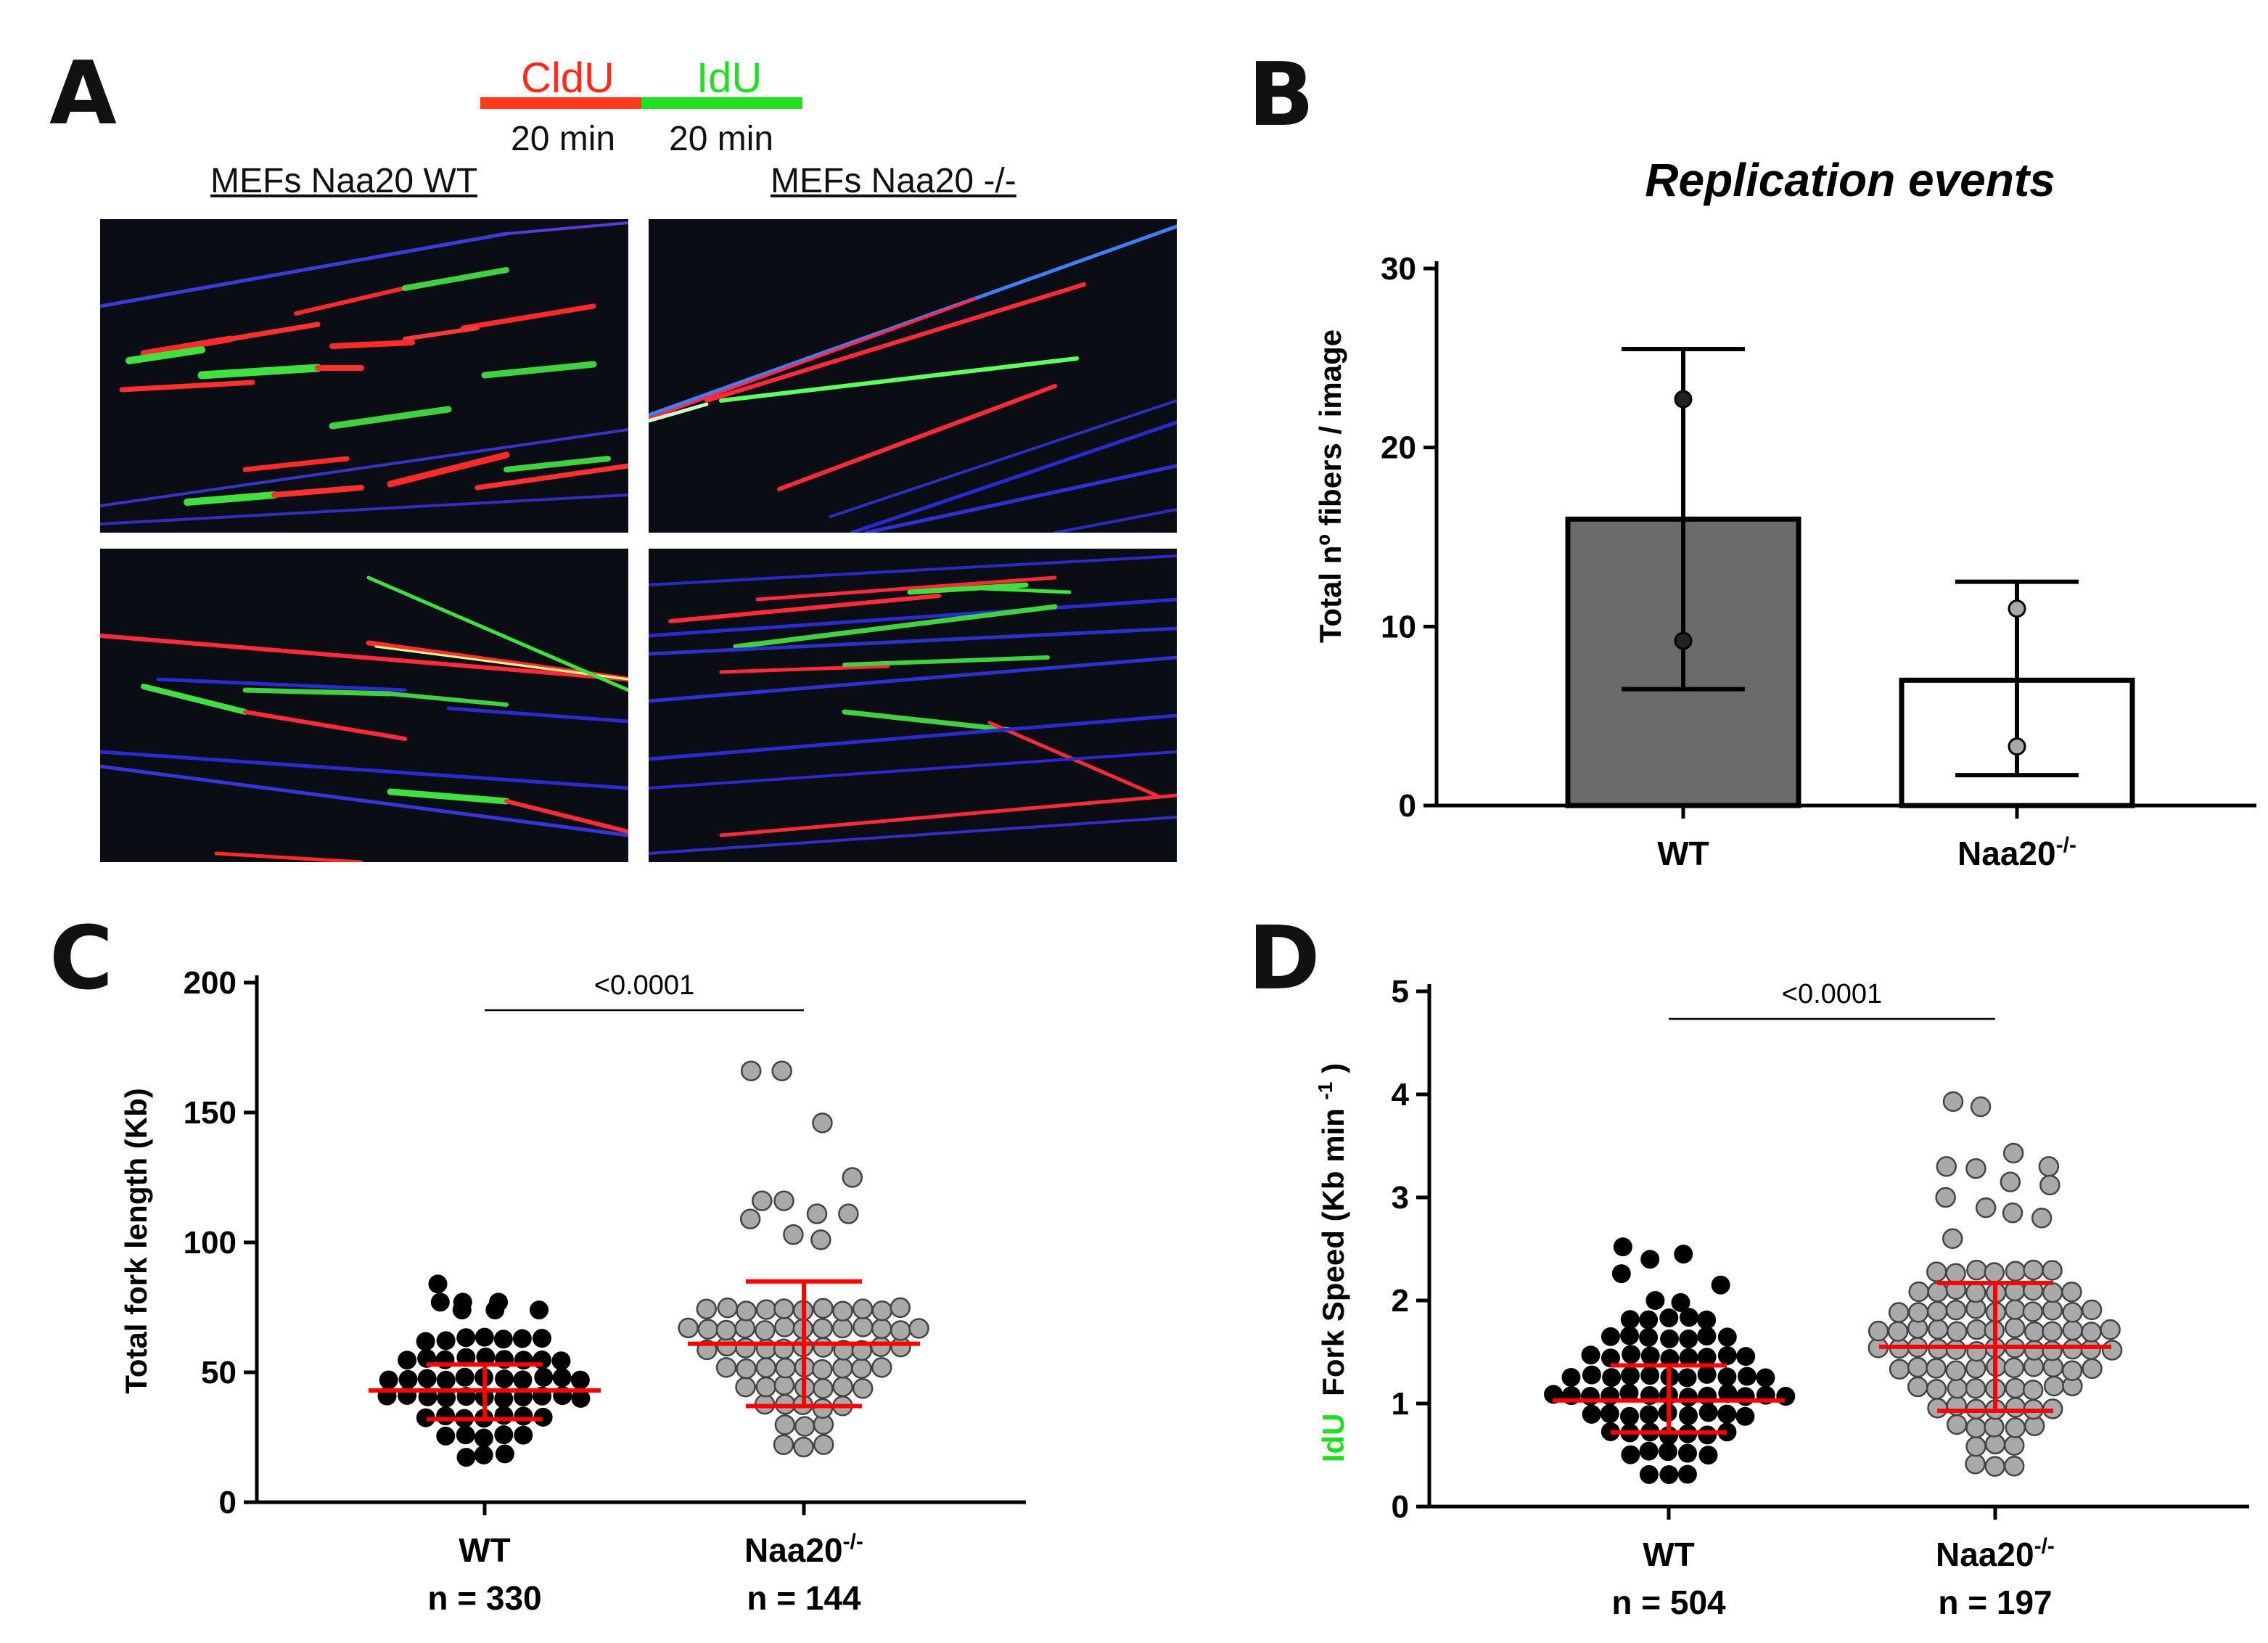 Image resolution: width=2268 pixels, height=1643 pixels. Describe the element at coordinates (1333, 1438) in the screenshot. I see `chart-d-ylabel-prefix: IdU` at that location.